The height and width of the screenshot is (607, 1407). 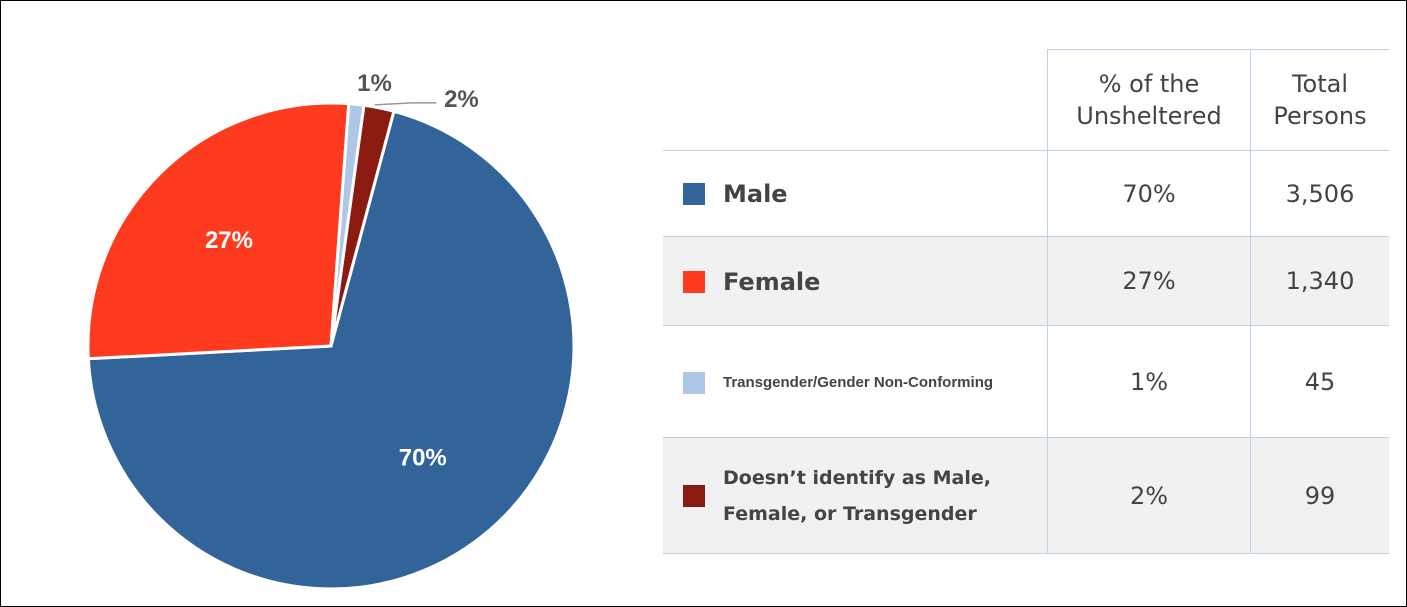 I want to click on percent-cell: 2%, so click(x=1149, y=495).